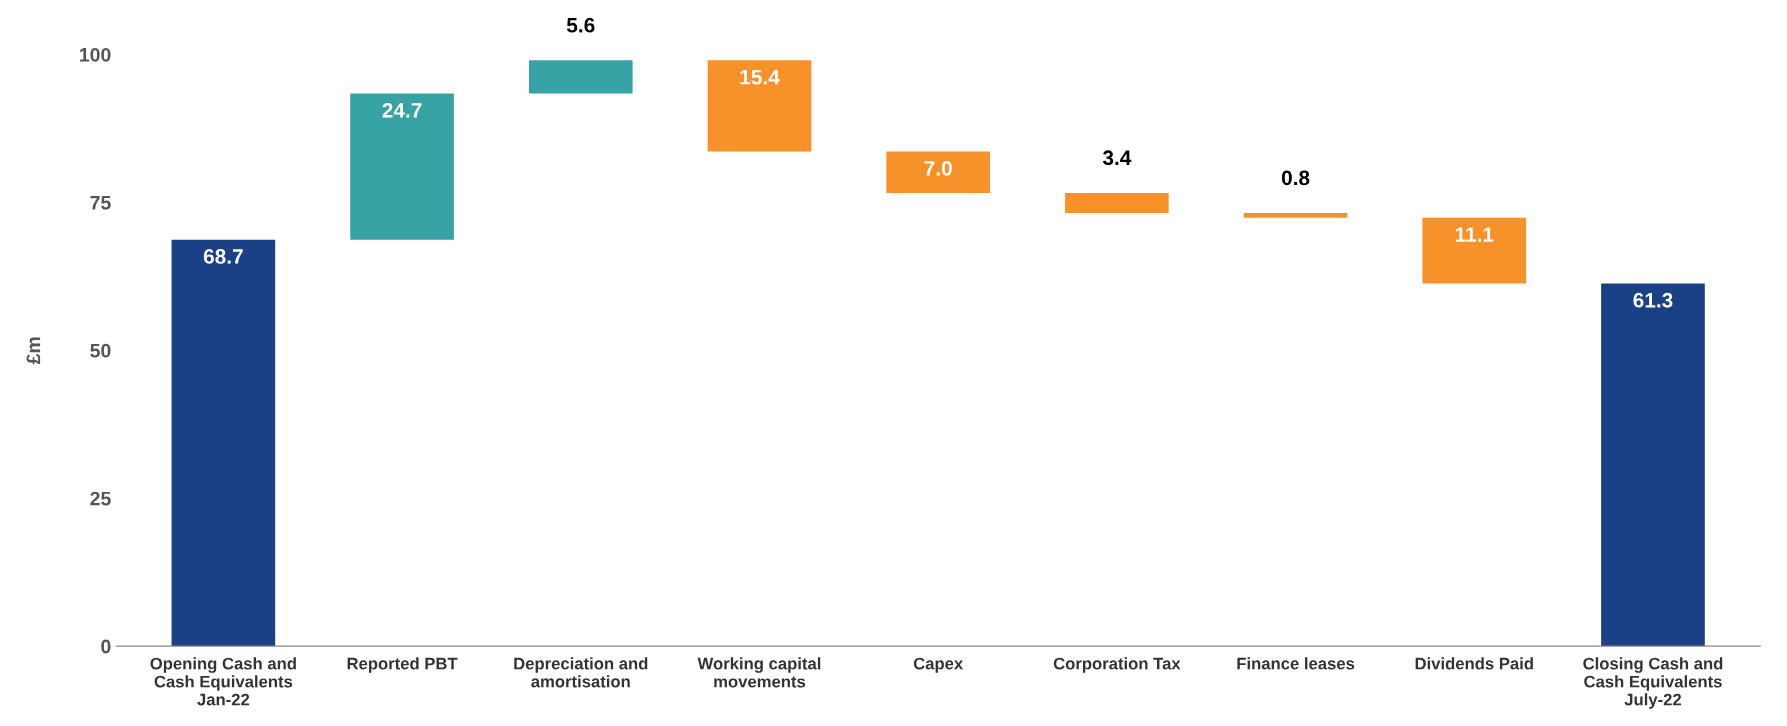 The width and height of the screenshot is (1787, 726). What do you see at coordinates (580, 25) in the screenshot?
I see `data-label: 5.6` at bounding box center [580, 25].